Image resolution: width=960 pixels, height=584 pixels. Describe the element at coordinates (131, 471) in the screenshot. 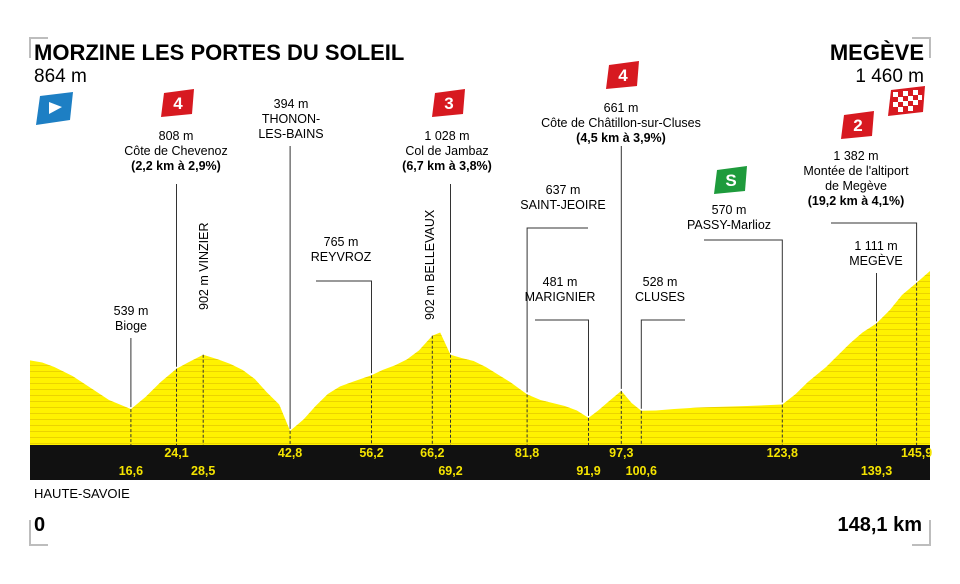

I see `km-marker-label: 16,6` at that location.